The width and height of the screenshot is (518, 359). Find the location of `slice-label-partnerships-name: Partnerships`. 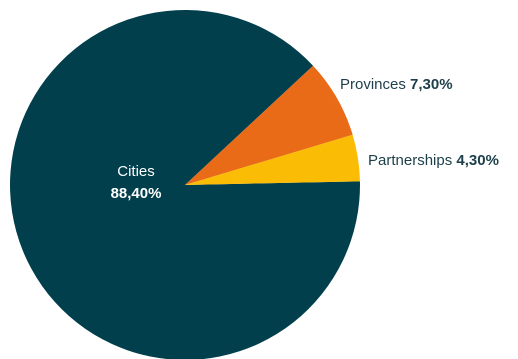

slice-label-partnerships-name: Partnerships is located at coordinates (412, 160).